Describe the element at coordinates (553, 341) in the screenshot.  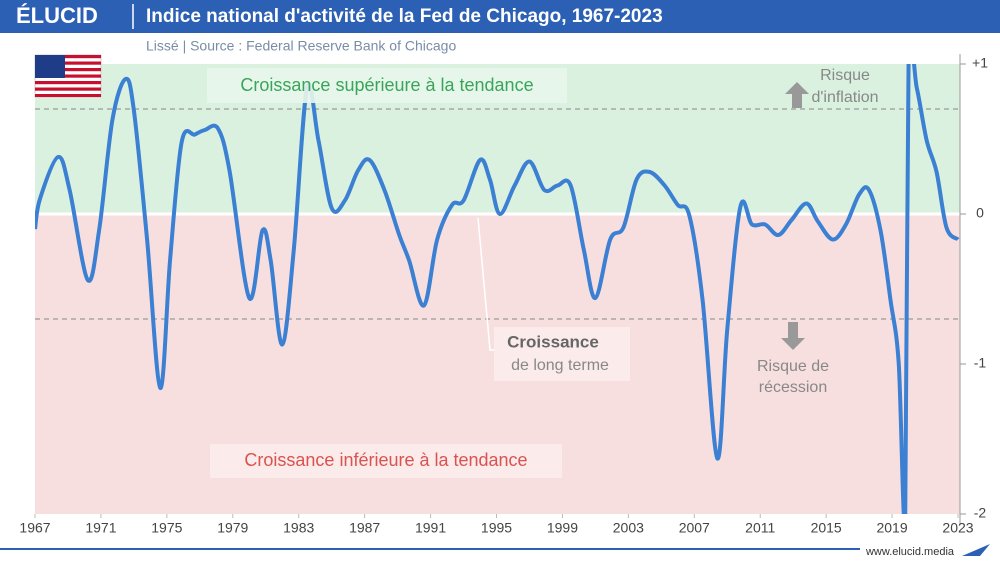
I see `annotation: Croissance` at that location.